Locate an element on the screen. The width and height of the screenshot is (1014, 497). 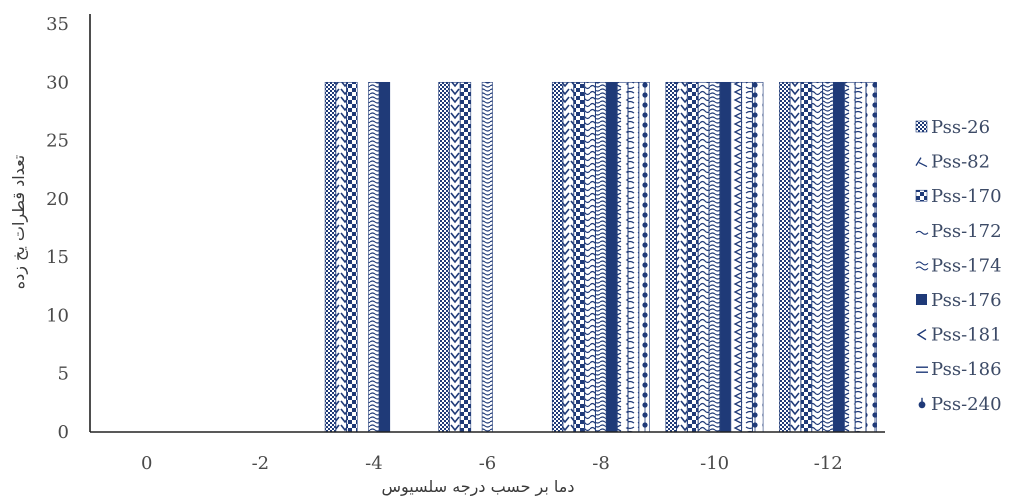
y-tick-label: 0 is located at coordinates (63, 432).